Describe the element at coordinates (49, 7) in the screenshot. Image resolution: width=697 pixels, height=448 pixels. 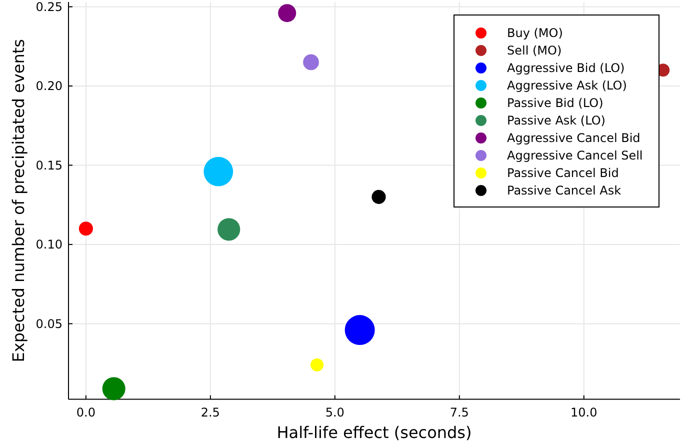
I see `y-tick-label: 0.25` at that location.